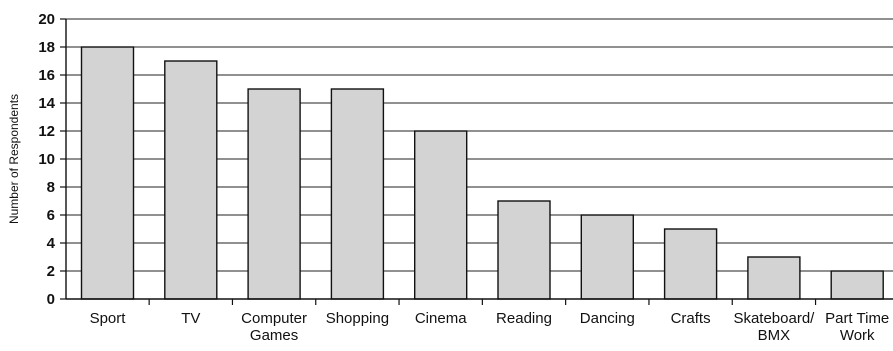 The height and width of the screenshot is (351, 893). I want to click on x-tick-label-1: TV, so click(190, 318).